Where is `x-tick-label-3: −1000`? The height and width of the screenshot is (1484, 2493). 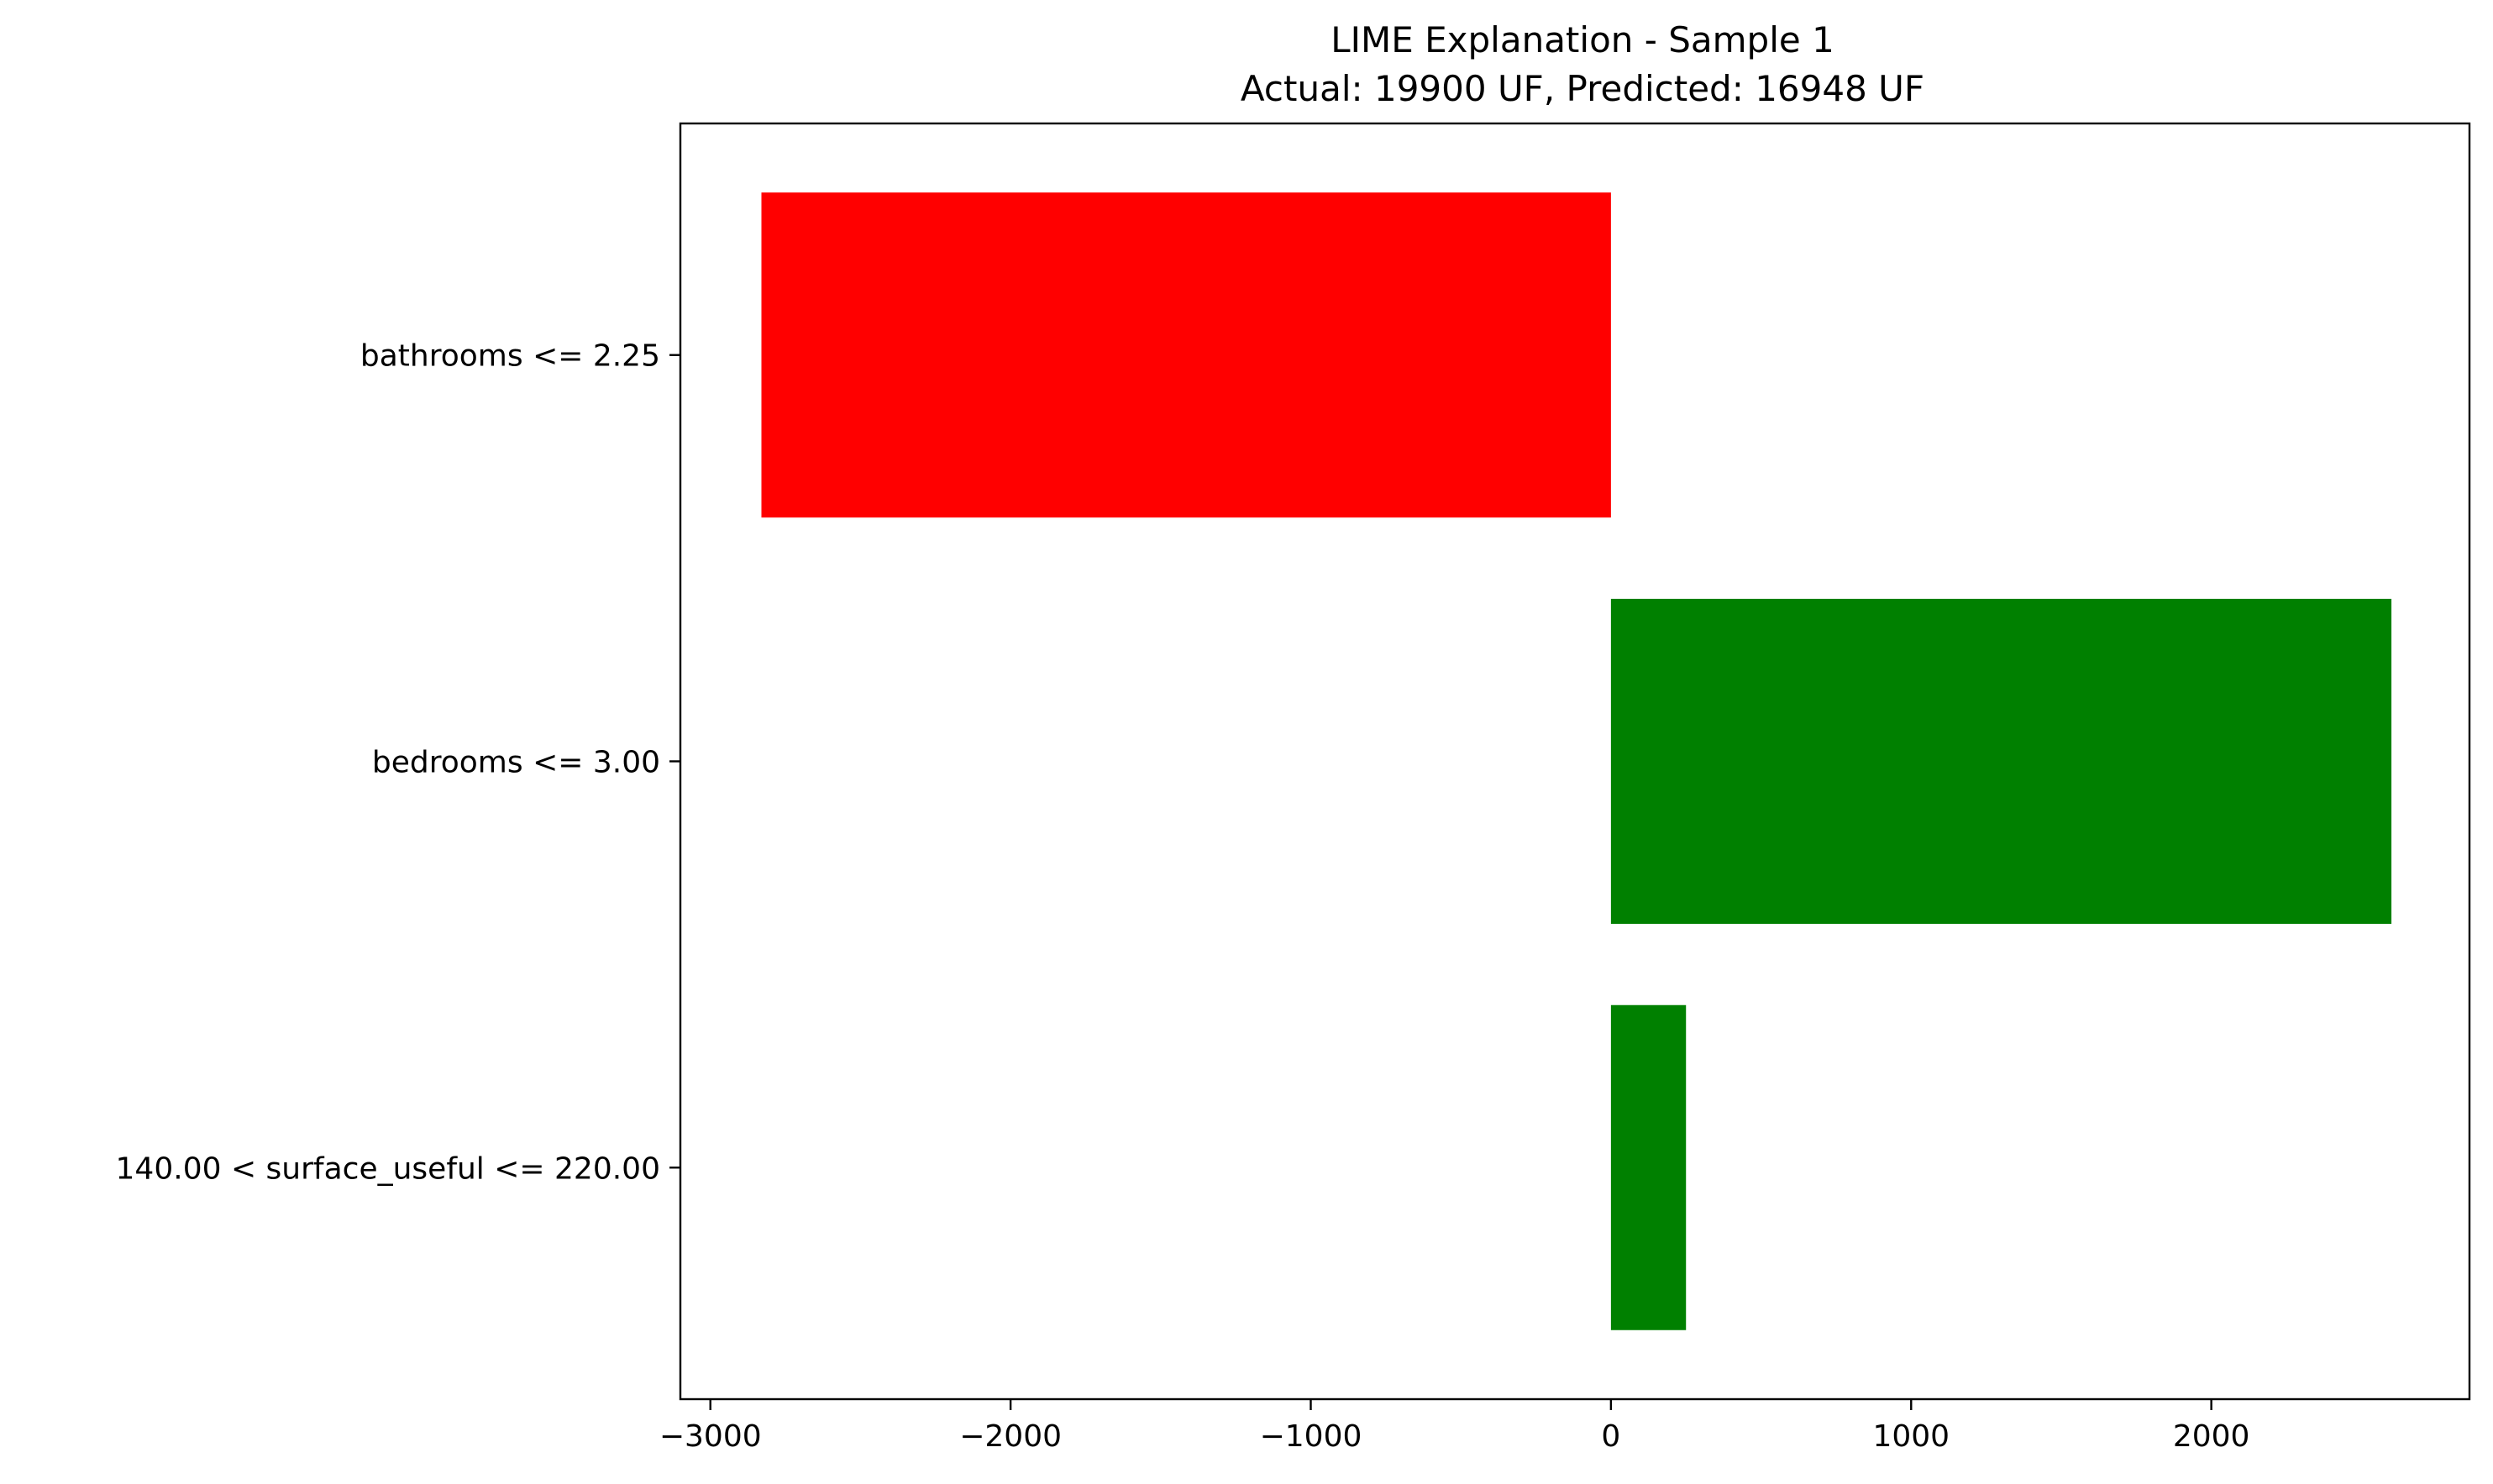
x-tick-label-3: −1000 is located at coordinates (1311, 1437).